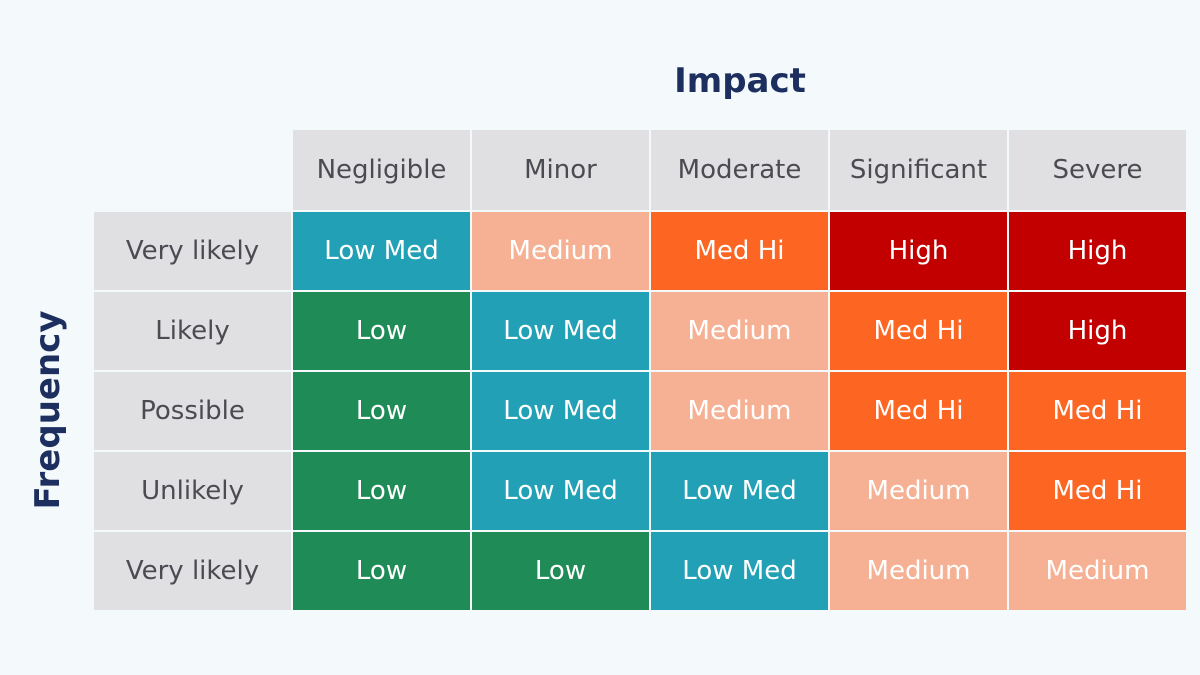  Describe the element at coordinates (560, 170) in the screenshot. I see `column-header-minor: Minor` at that location.